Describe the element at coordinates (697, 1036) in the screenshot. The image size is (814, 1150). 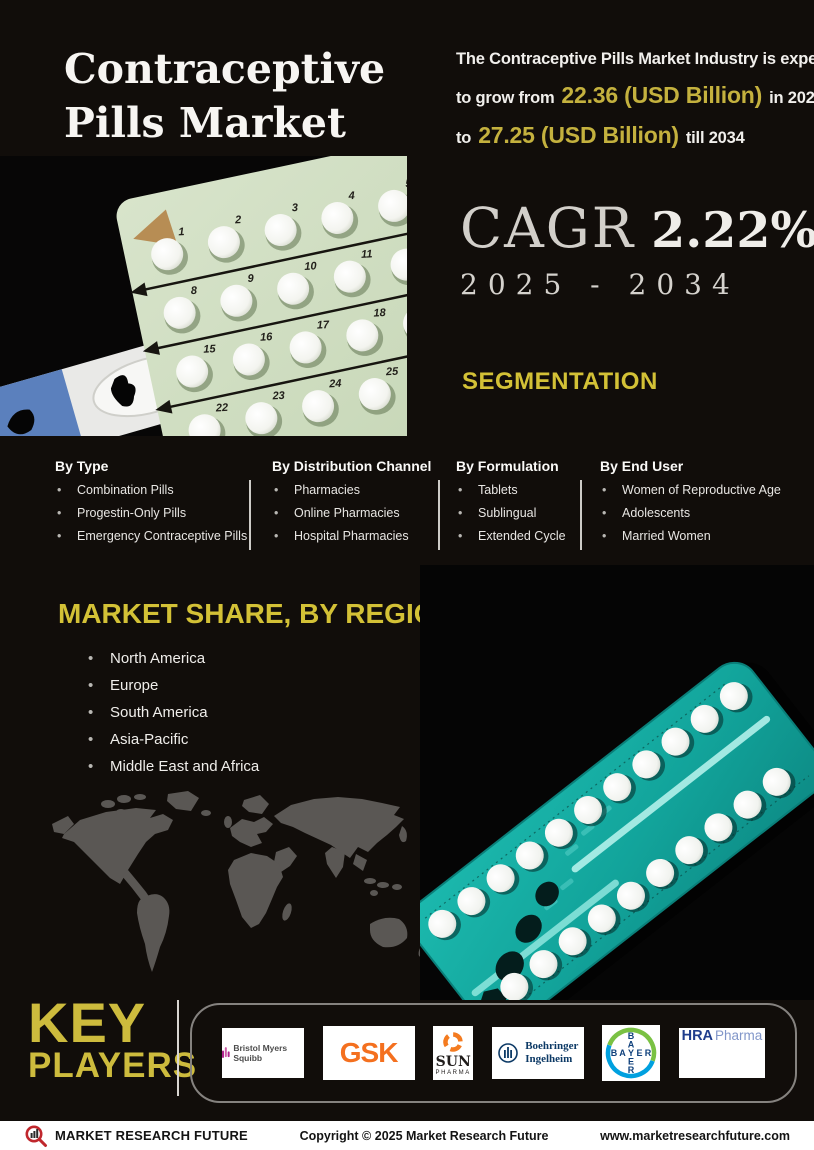
I see `logo-text: HRA` at that location.